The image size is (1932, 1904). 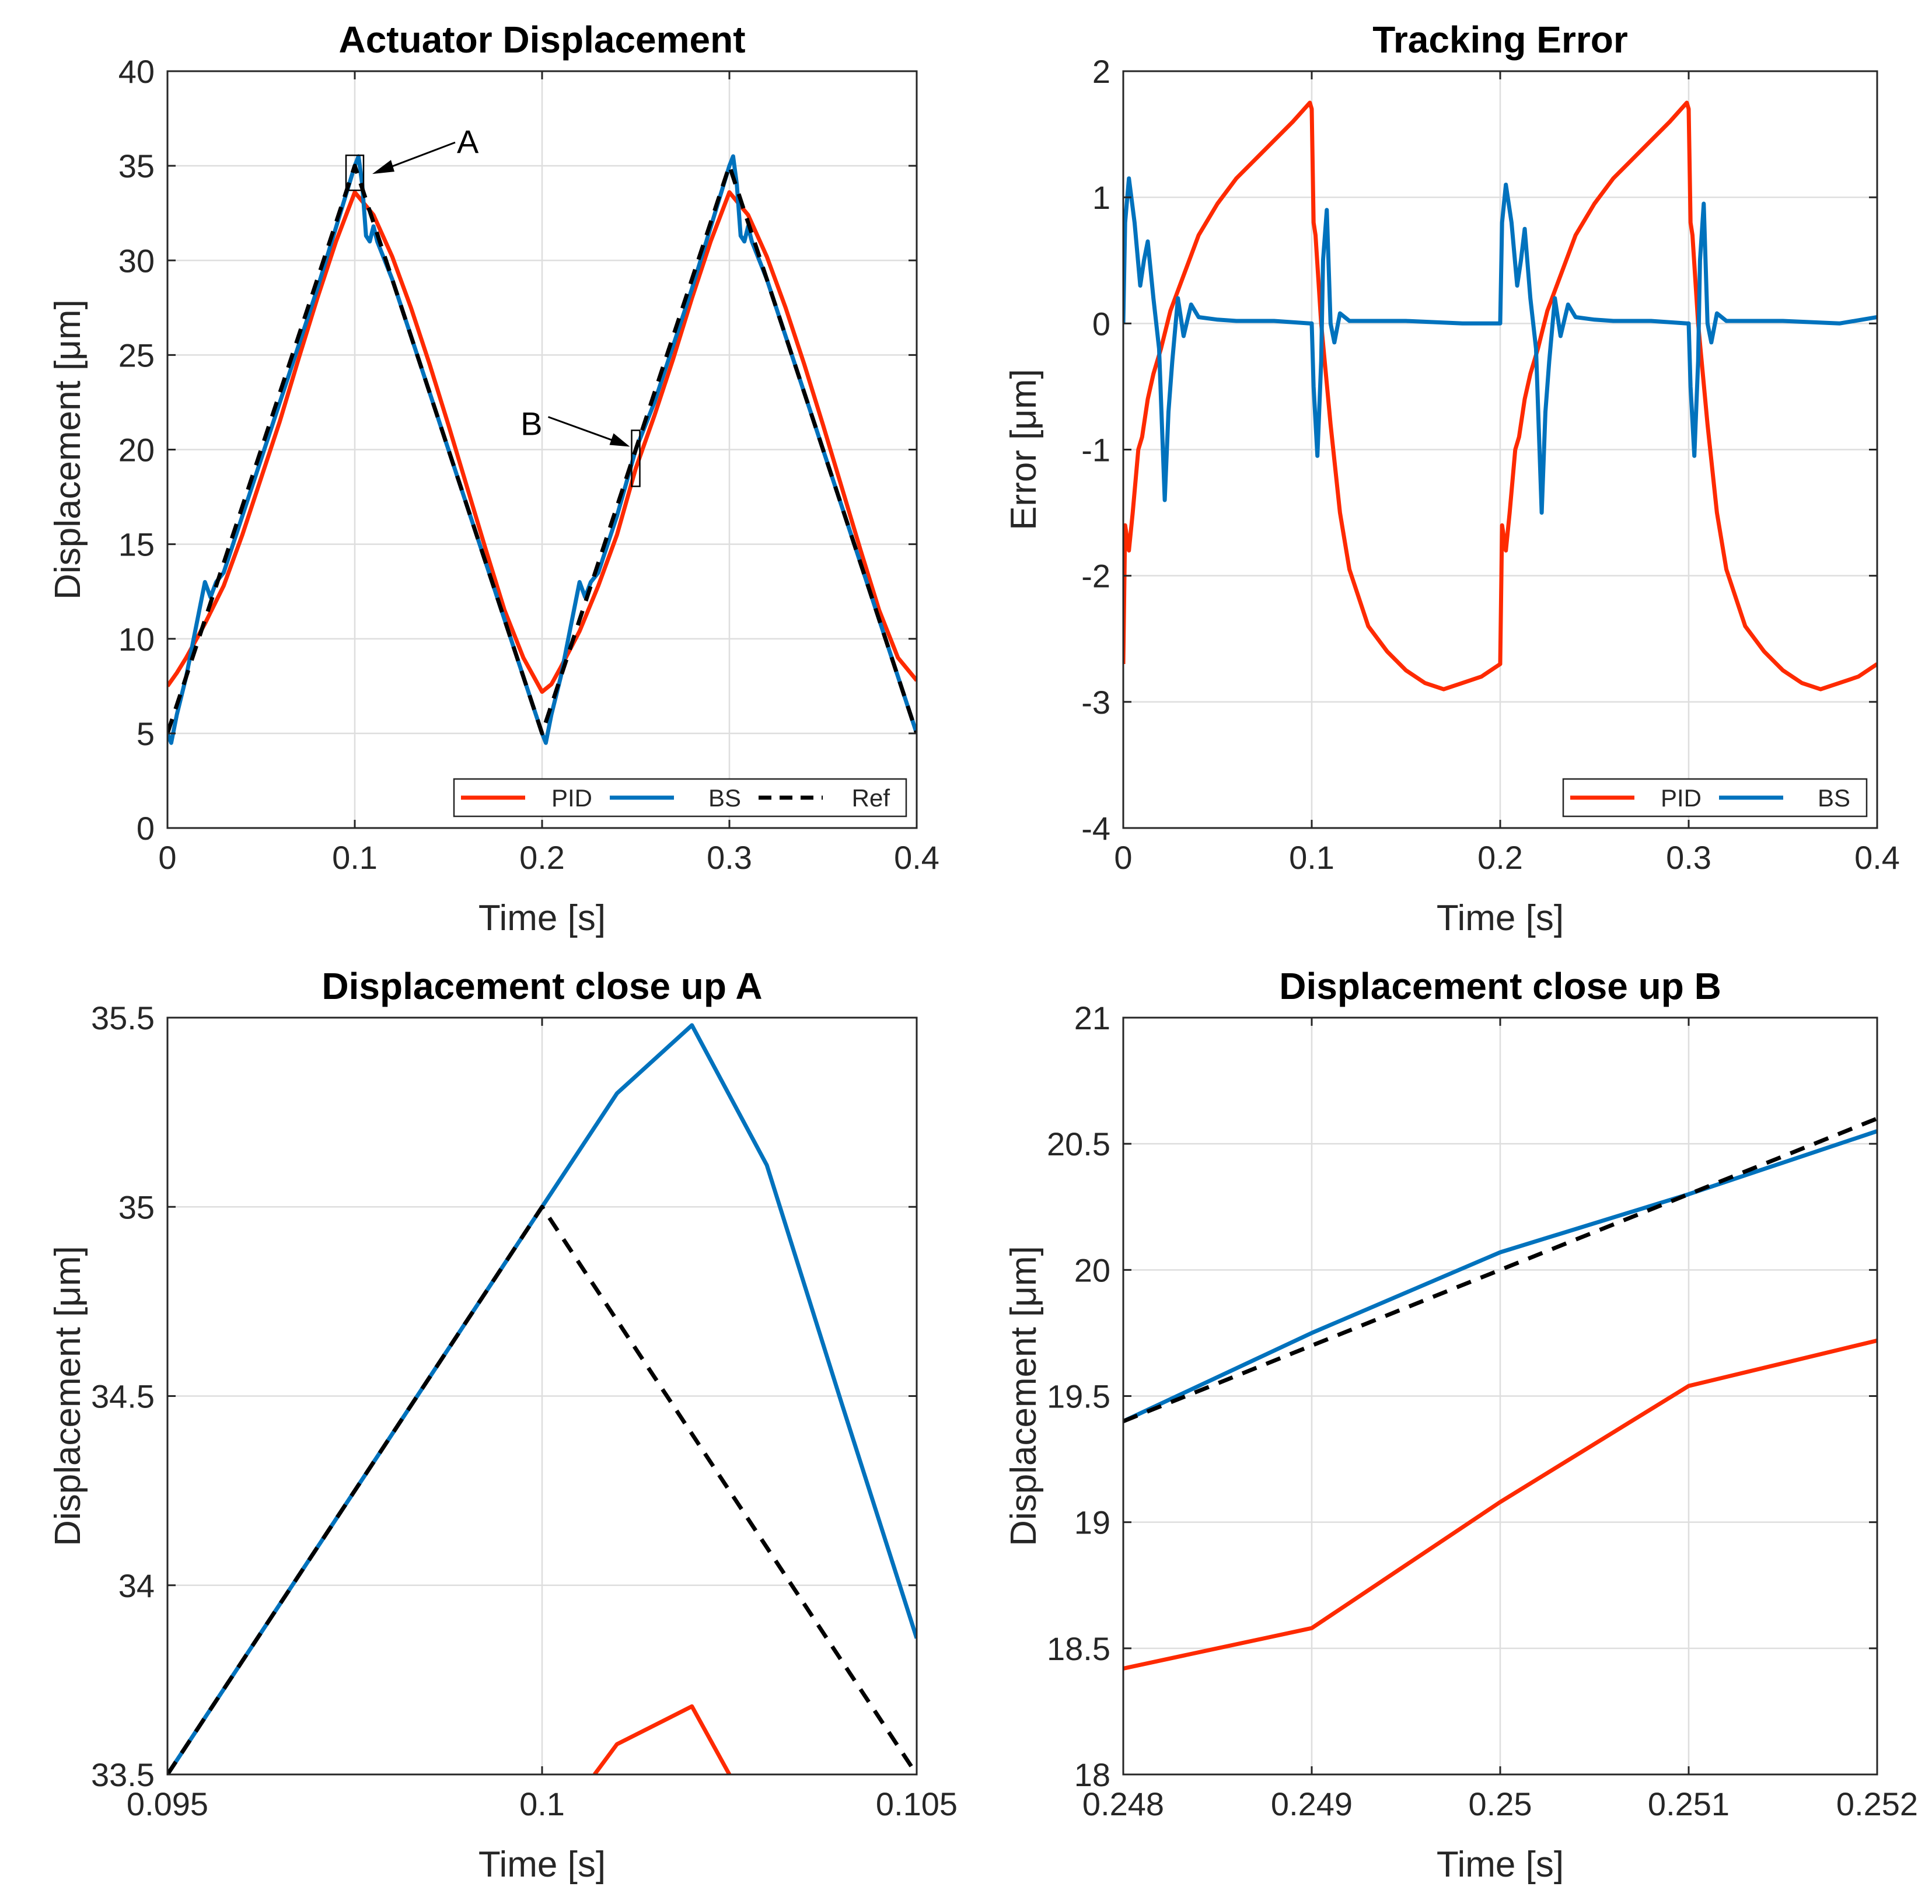 What do you see at coordinates (412, 157) in the screenshot?
I see `annotation-a: A` at bounding box center [412, 157].